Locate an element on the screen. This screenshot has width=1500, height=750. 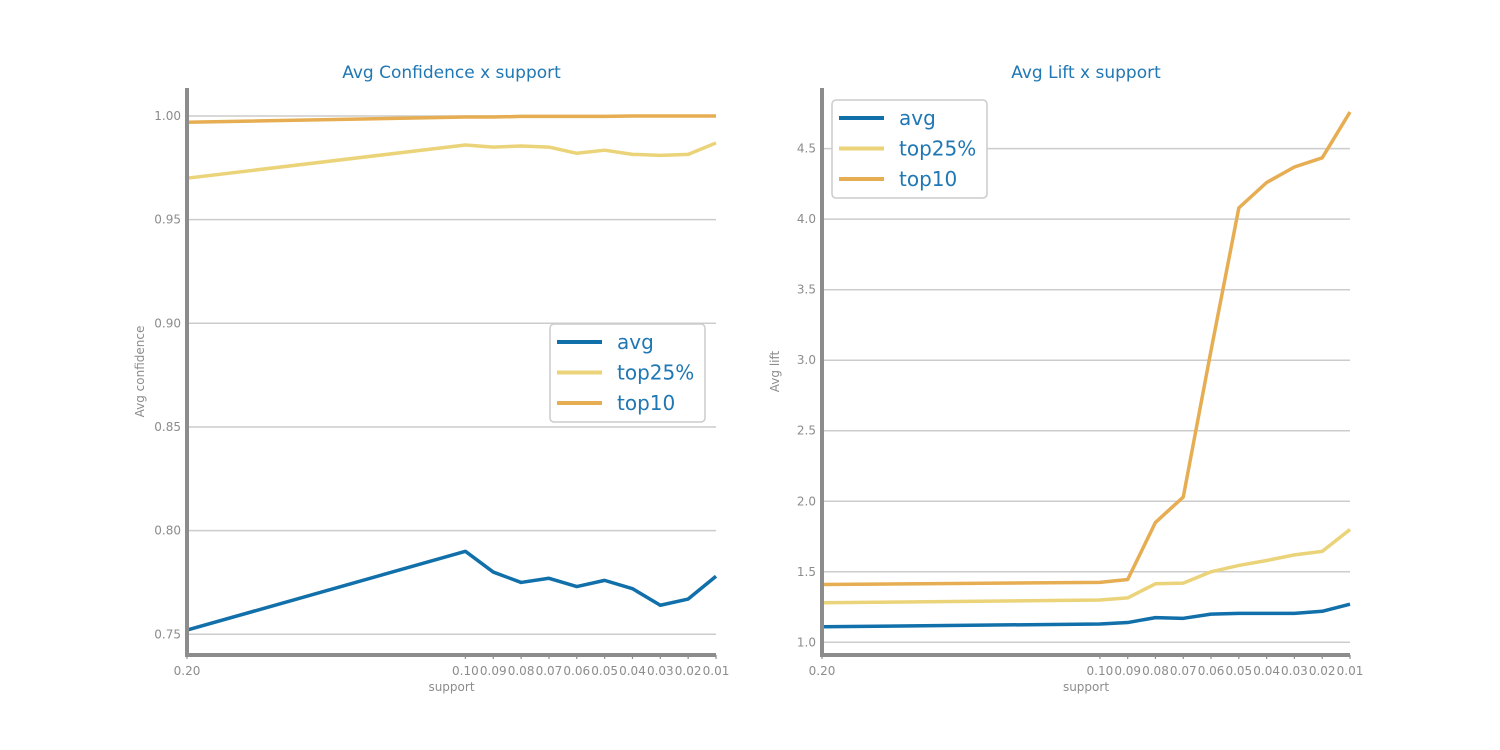
y-tick-label: 0.95 is located at coordinates (167, 220).